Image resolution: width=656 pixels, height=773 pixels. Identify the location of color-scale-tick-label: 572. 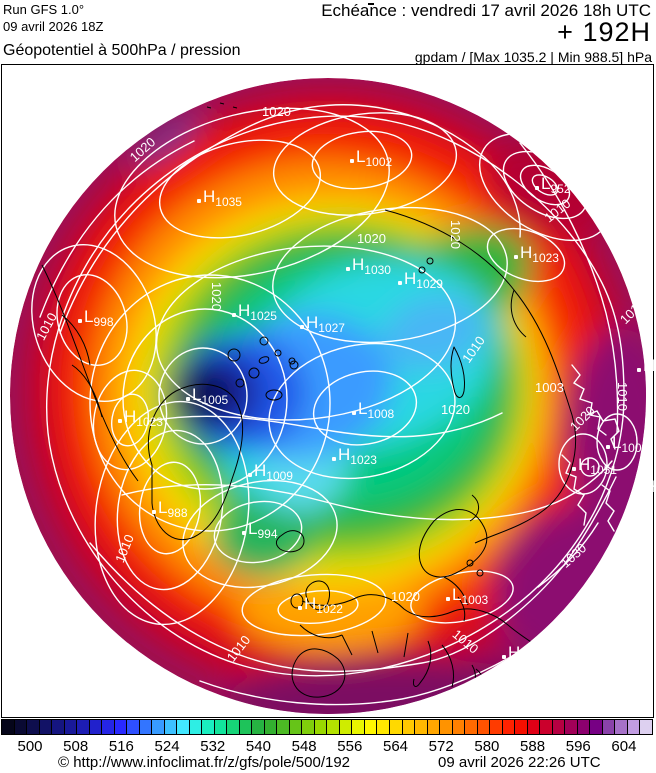
(441, 746).